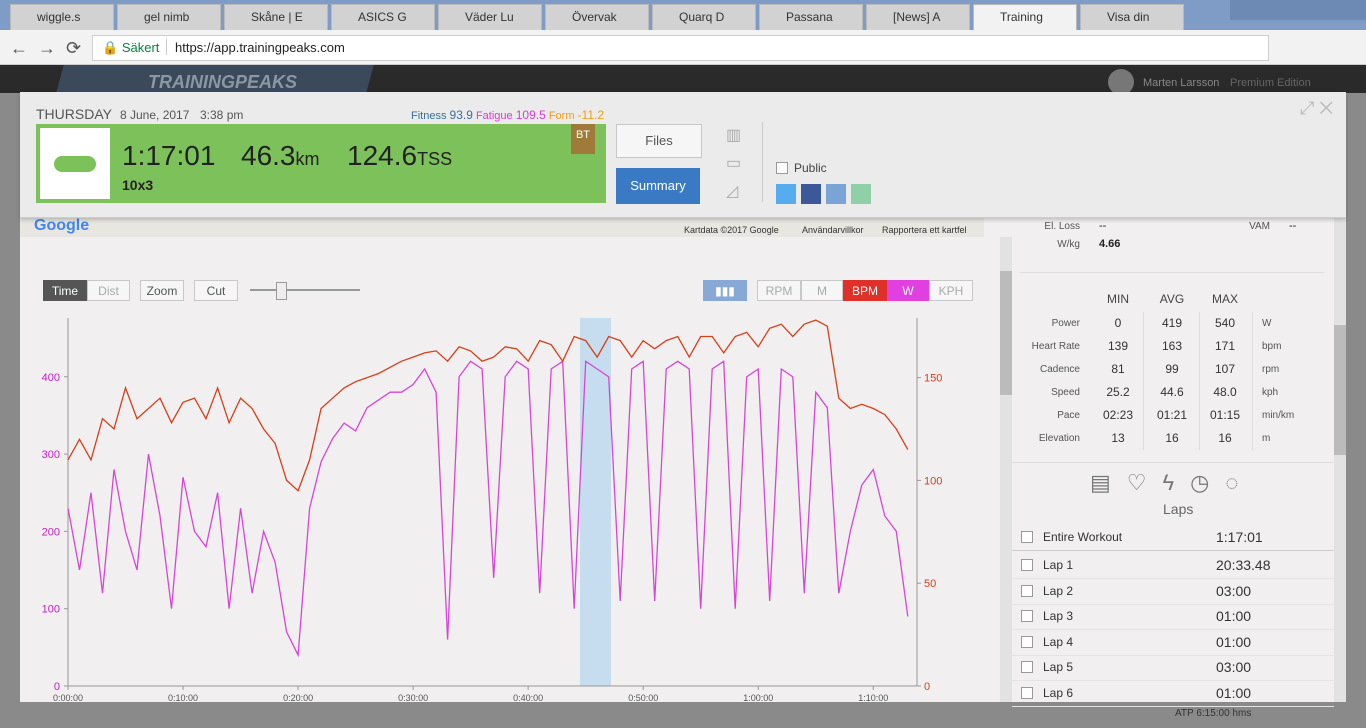 Image resolution: width=1366 pixels, height=728 pixels. I want to click on stat-max: 107, so click(1225, 369).